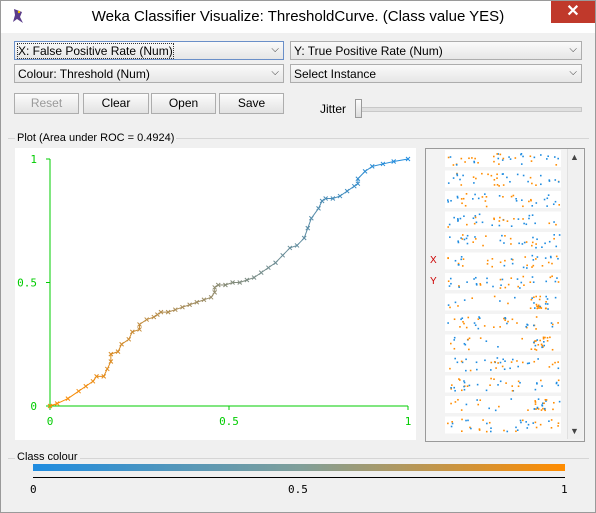 The image size is (596, 513). Describe the element at coordinates (33, 489) in the screenshot. I see `class-colour-tick-0: 0` at that location.